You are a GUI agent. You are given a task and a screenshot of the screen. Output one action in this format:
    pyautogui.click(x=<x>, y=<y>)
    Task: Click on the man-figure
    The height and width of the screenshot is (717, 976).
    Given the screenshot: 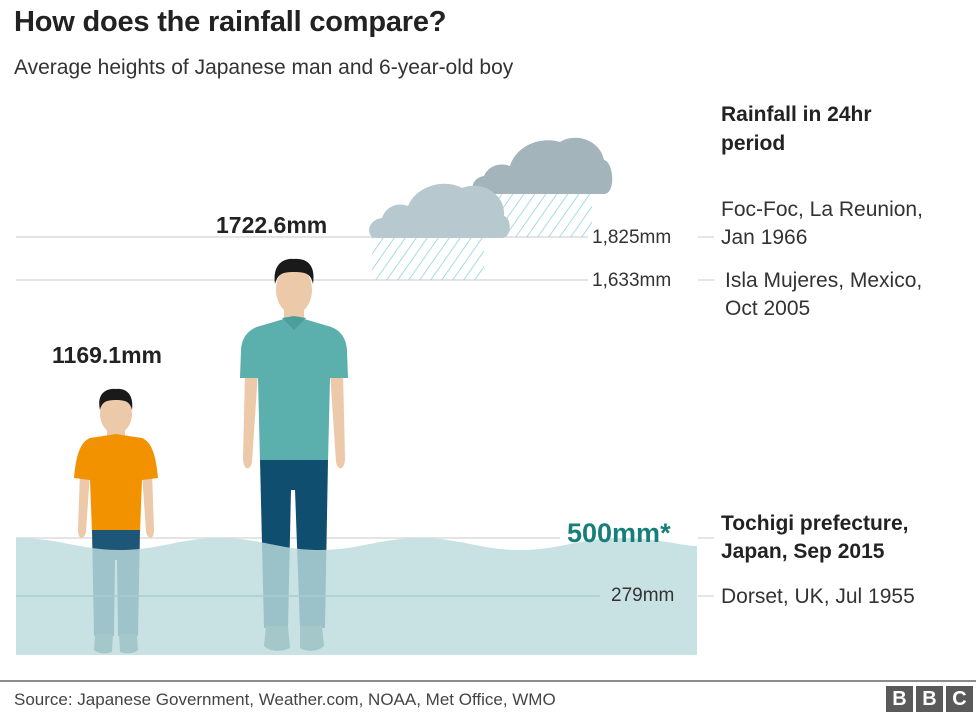 What is the action you would take?
    pyautogui.click(x=294, y=454)
    